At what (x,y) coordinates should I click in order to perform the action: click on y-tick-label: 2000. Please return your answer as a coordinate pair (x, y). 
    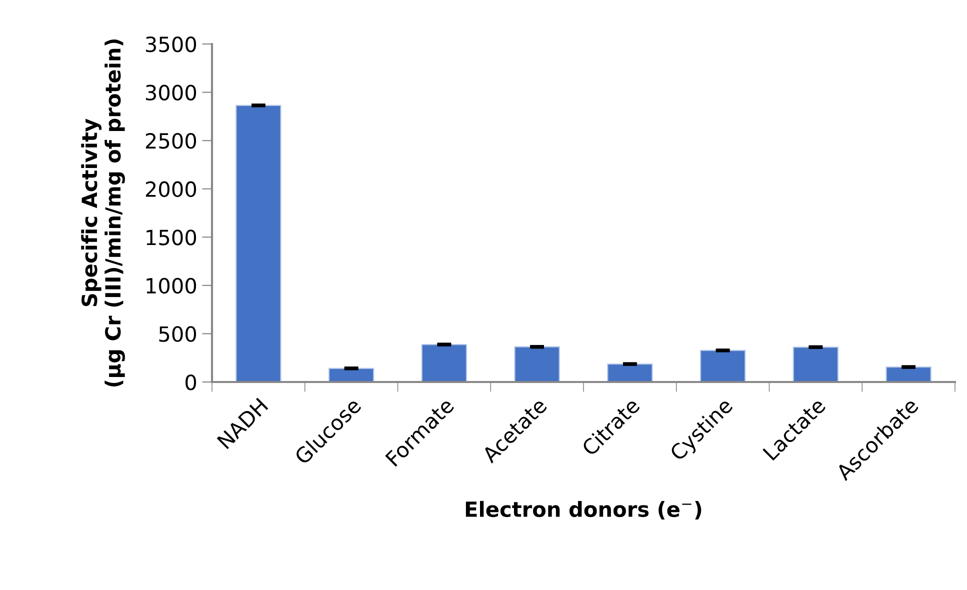
    Looking at the image, I should click on (171, 189).